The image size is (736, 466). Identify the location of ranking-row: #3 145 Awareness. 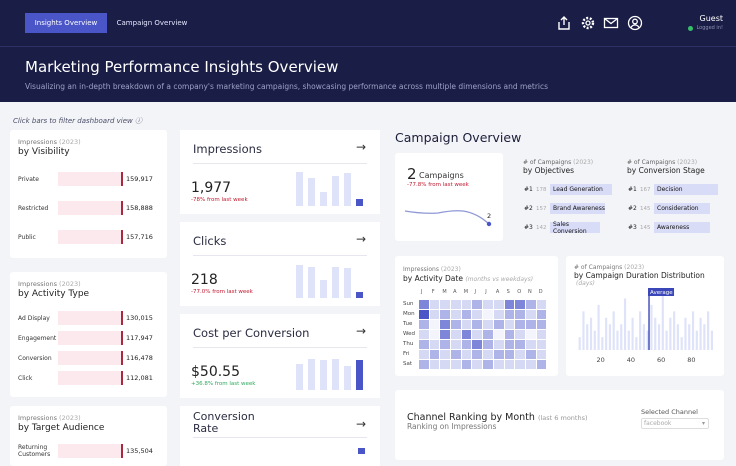
(669, 227).